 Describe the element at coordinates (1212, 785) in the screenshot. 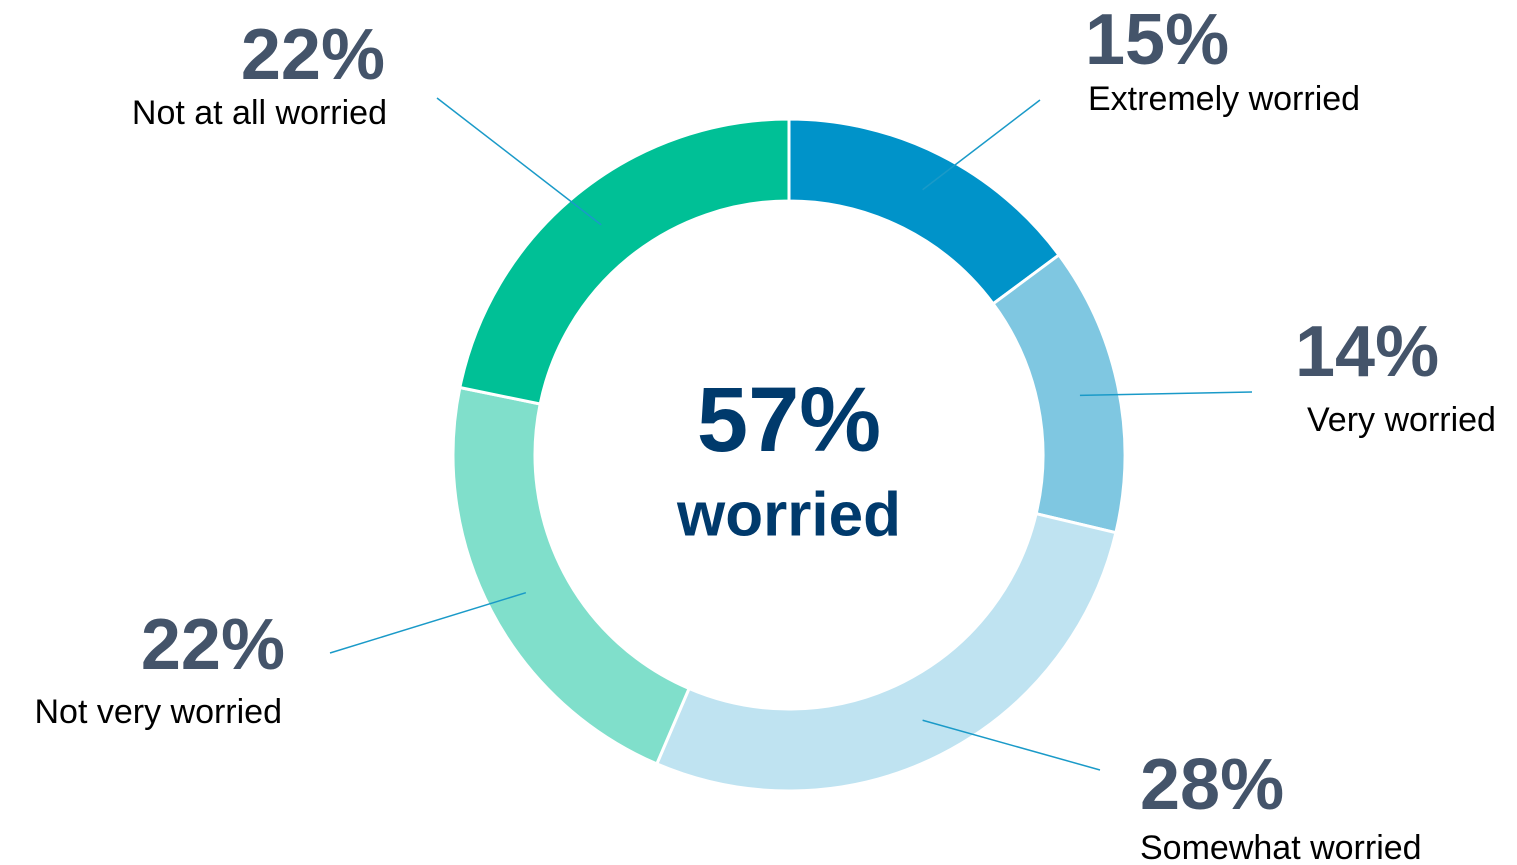

I see `value-label: 28%` at that location.